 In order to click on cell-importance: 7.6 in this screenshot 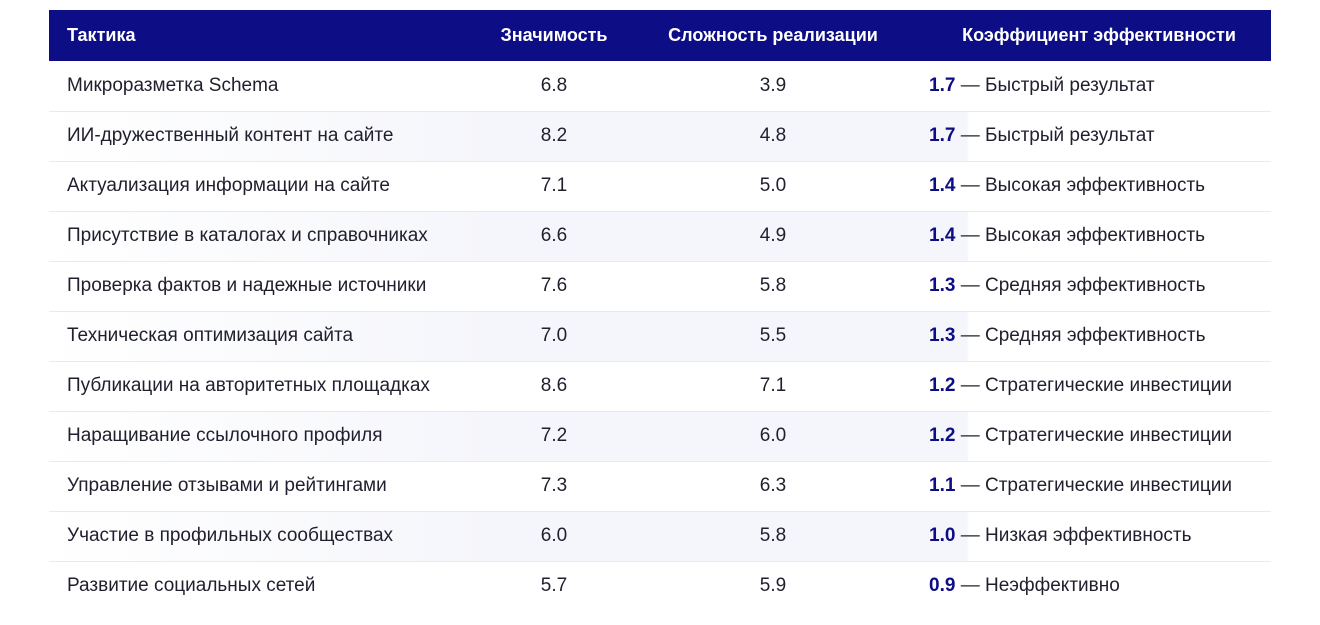, I will do `click(554, 285)`.